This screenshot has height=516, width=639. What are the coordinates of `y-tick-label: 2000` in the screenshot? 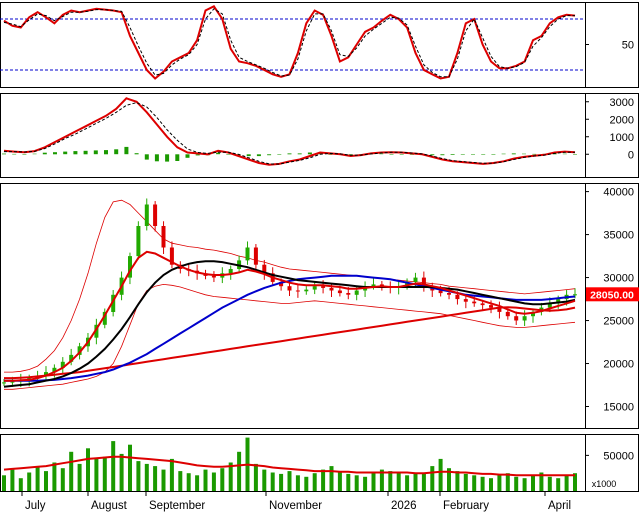 It's located at (622, 120).